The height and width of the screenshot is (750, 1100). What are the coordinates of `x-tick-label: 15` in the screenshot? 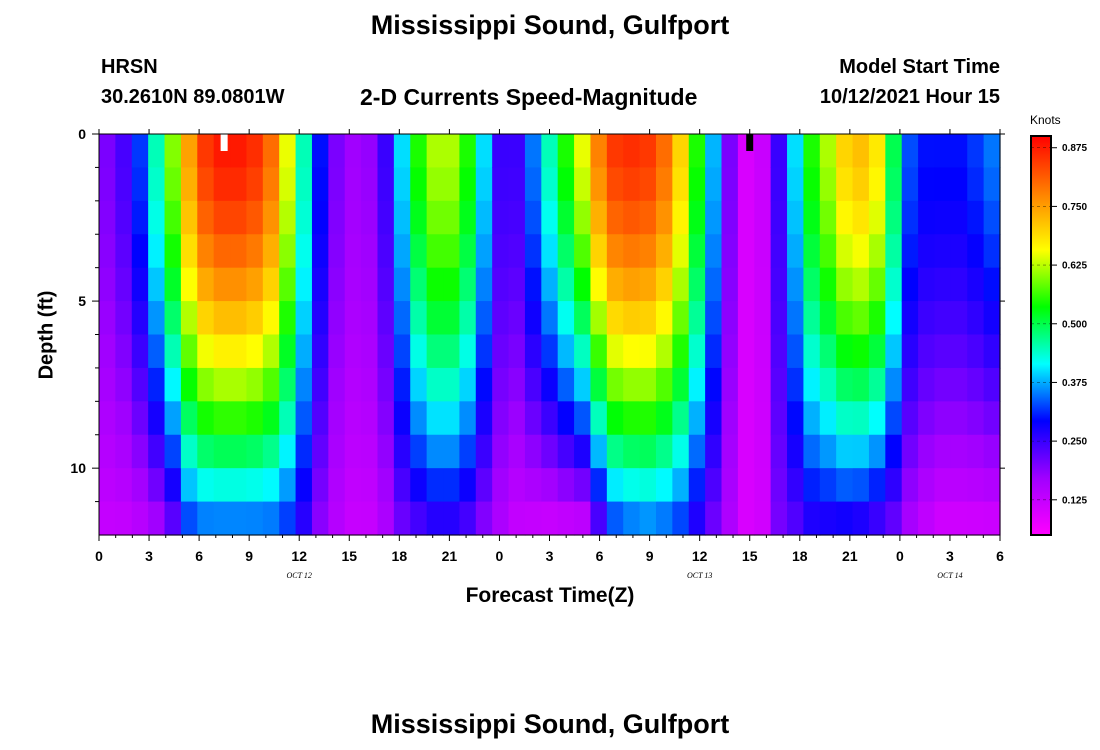 It's located at (750, 556).